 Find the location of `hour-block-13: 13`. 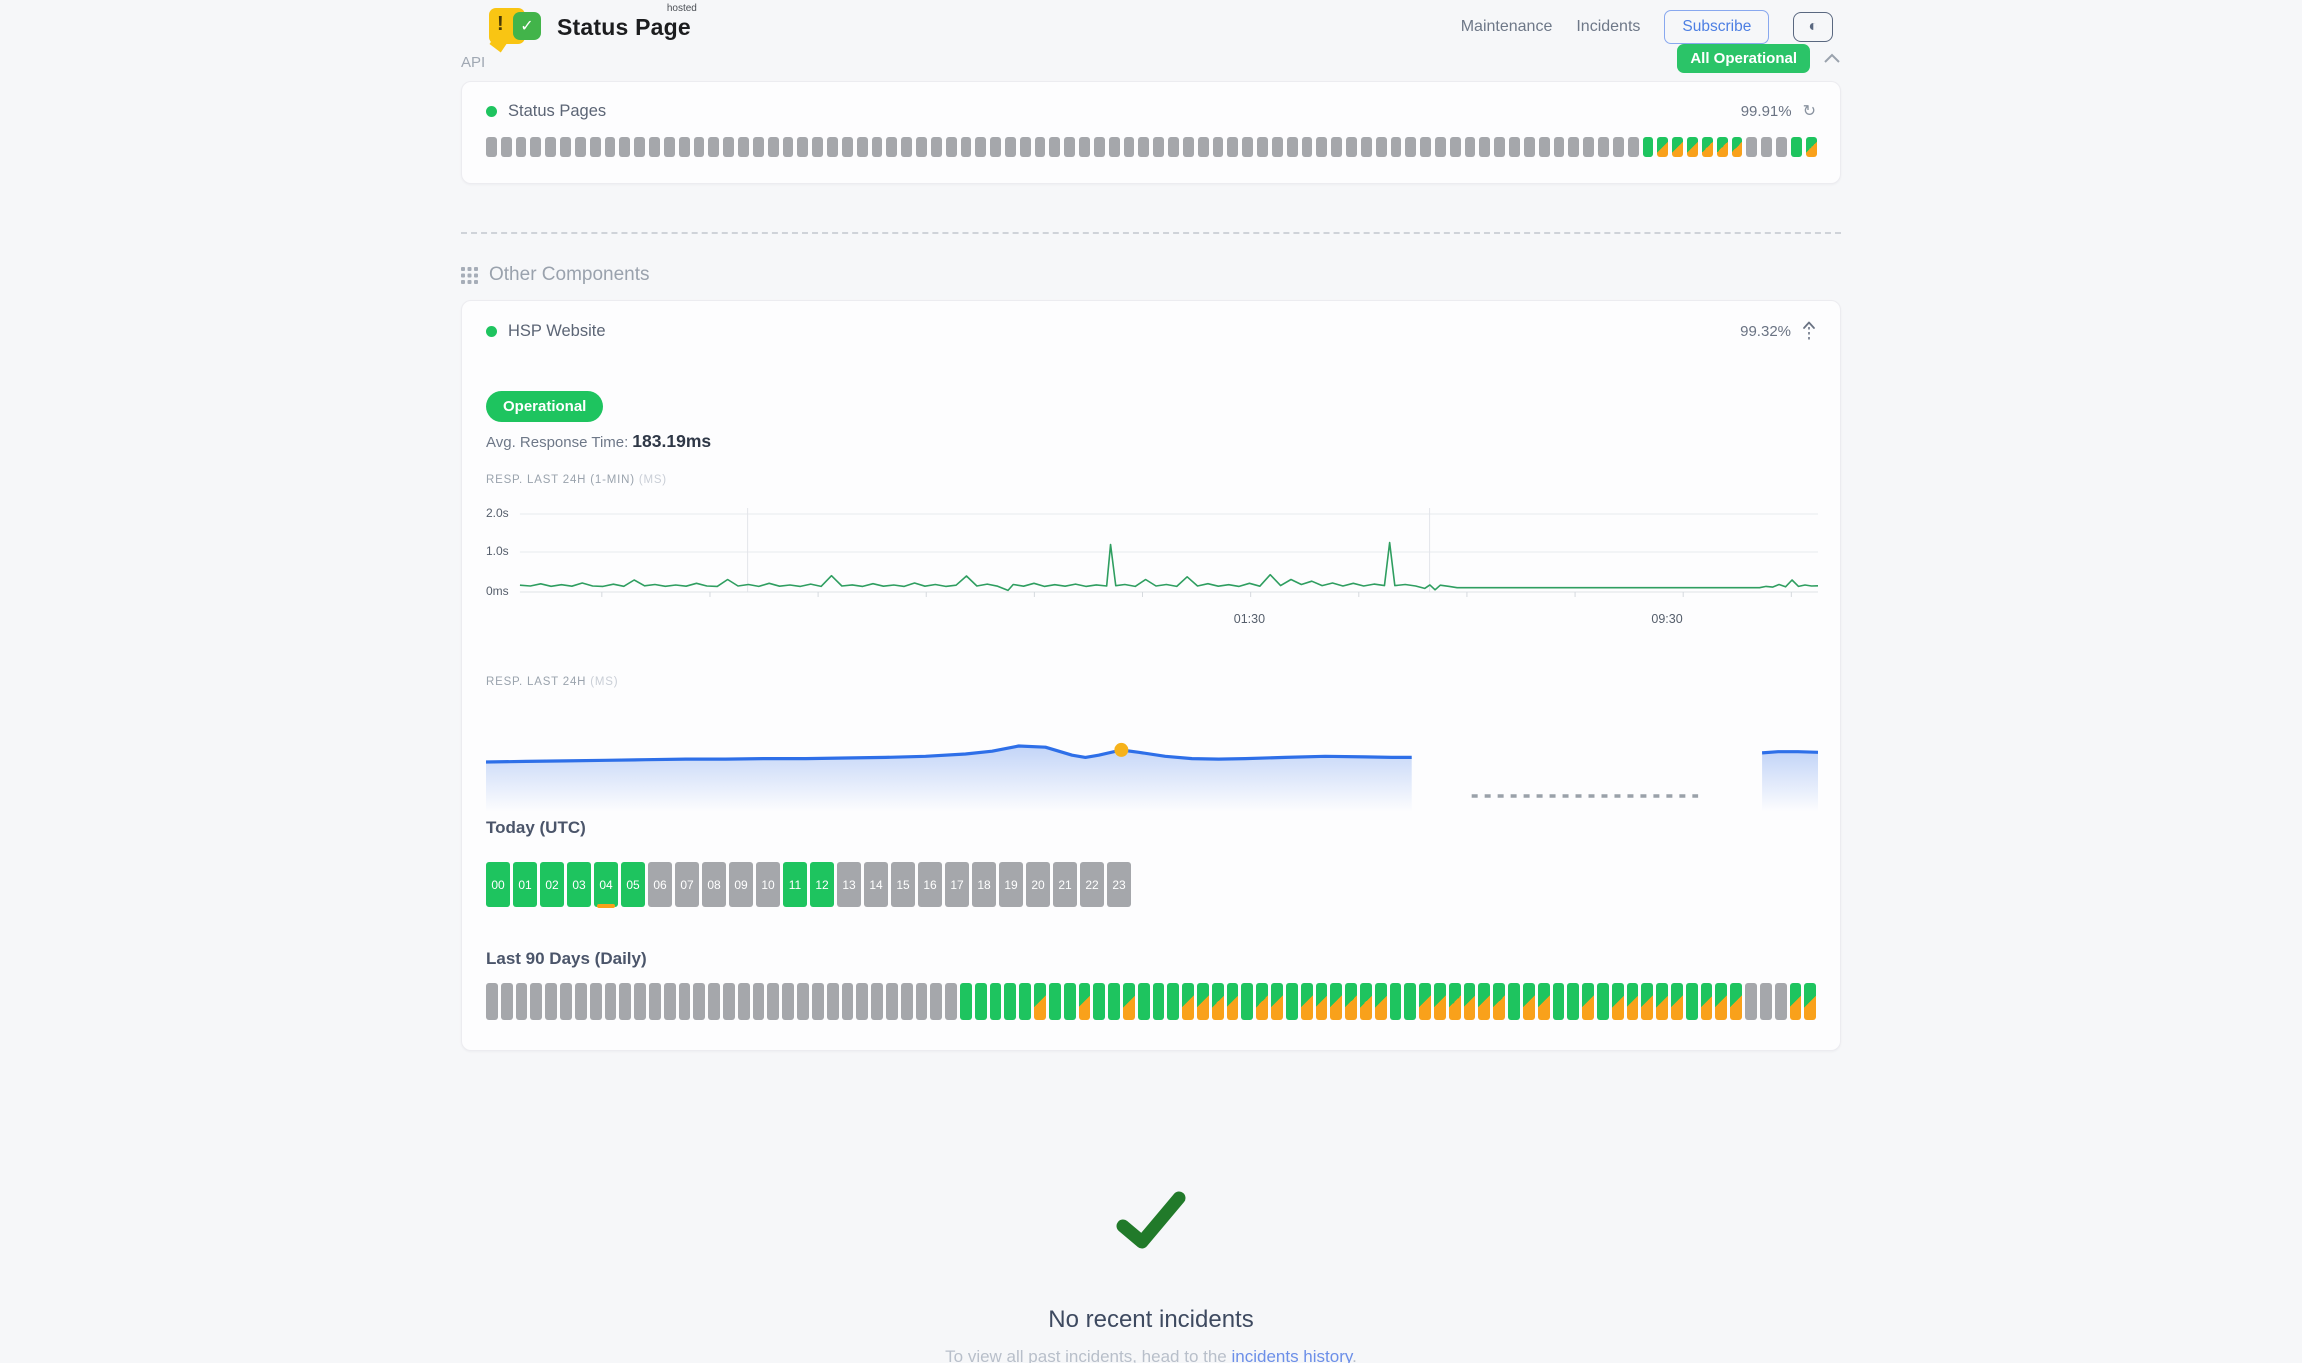

hour-block-13: 13 is located at coordinates (849, 884).